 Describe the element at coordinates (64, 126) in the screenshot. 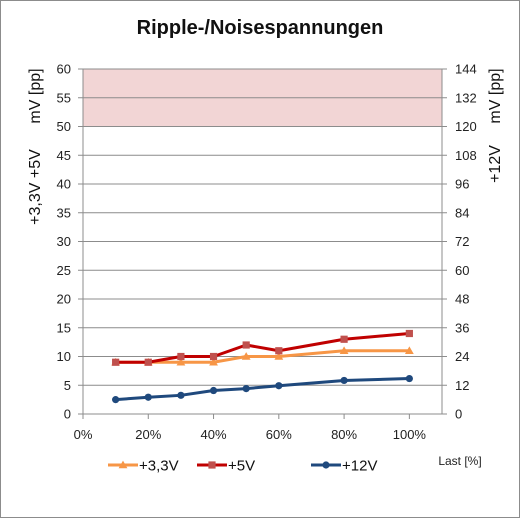

I see `y-left-tick-label: 50` at that location.